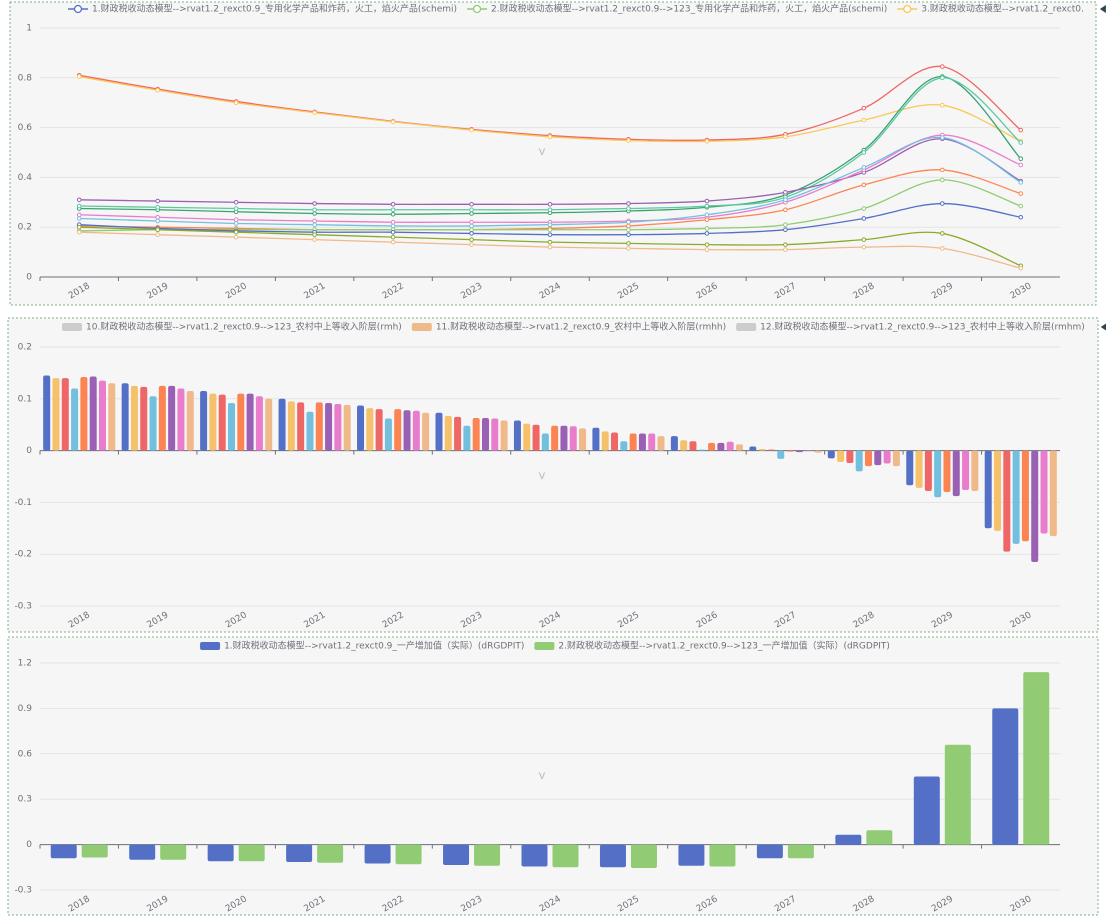 The height and width of the screenshot is (919, 1106). Describe the element at coordinates (25, 399) in the screenshot. I see `y-tick-label: 0.1` at that location.